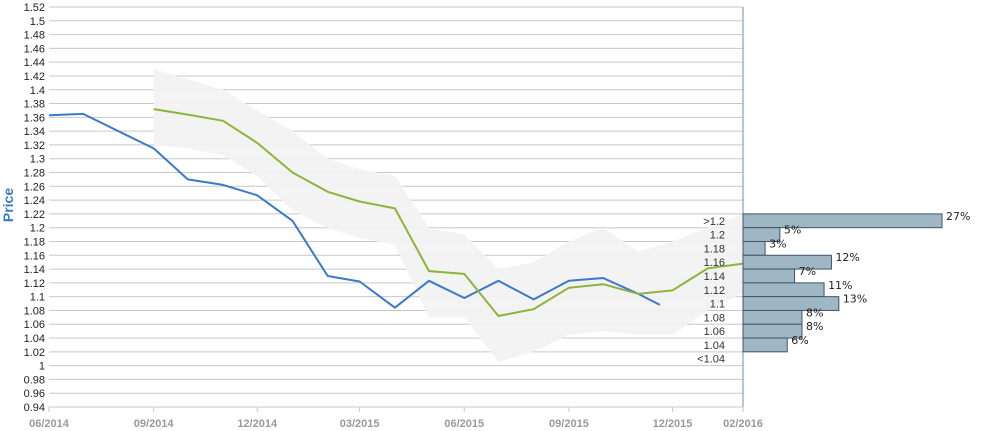 The width and height of the screenshot is (982, 431). I want to click on x-tick-label: 06/2014, so click(49, 424).